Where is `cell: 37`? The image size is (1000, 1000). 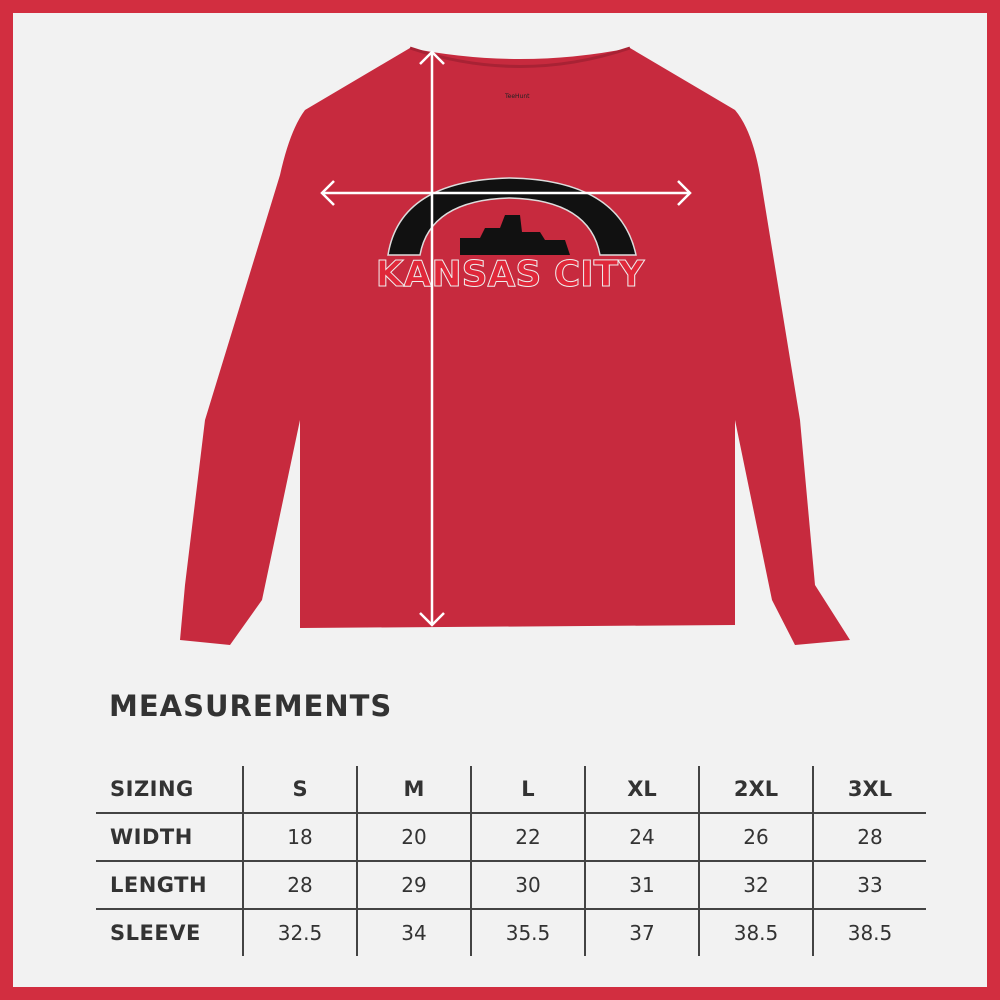 cell: 37 is located at coordinates (641, 932).